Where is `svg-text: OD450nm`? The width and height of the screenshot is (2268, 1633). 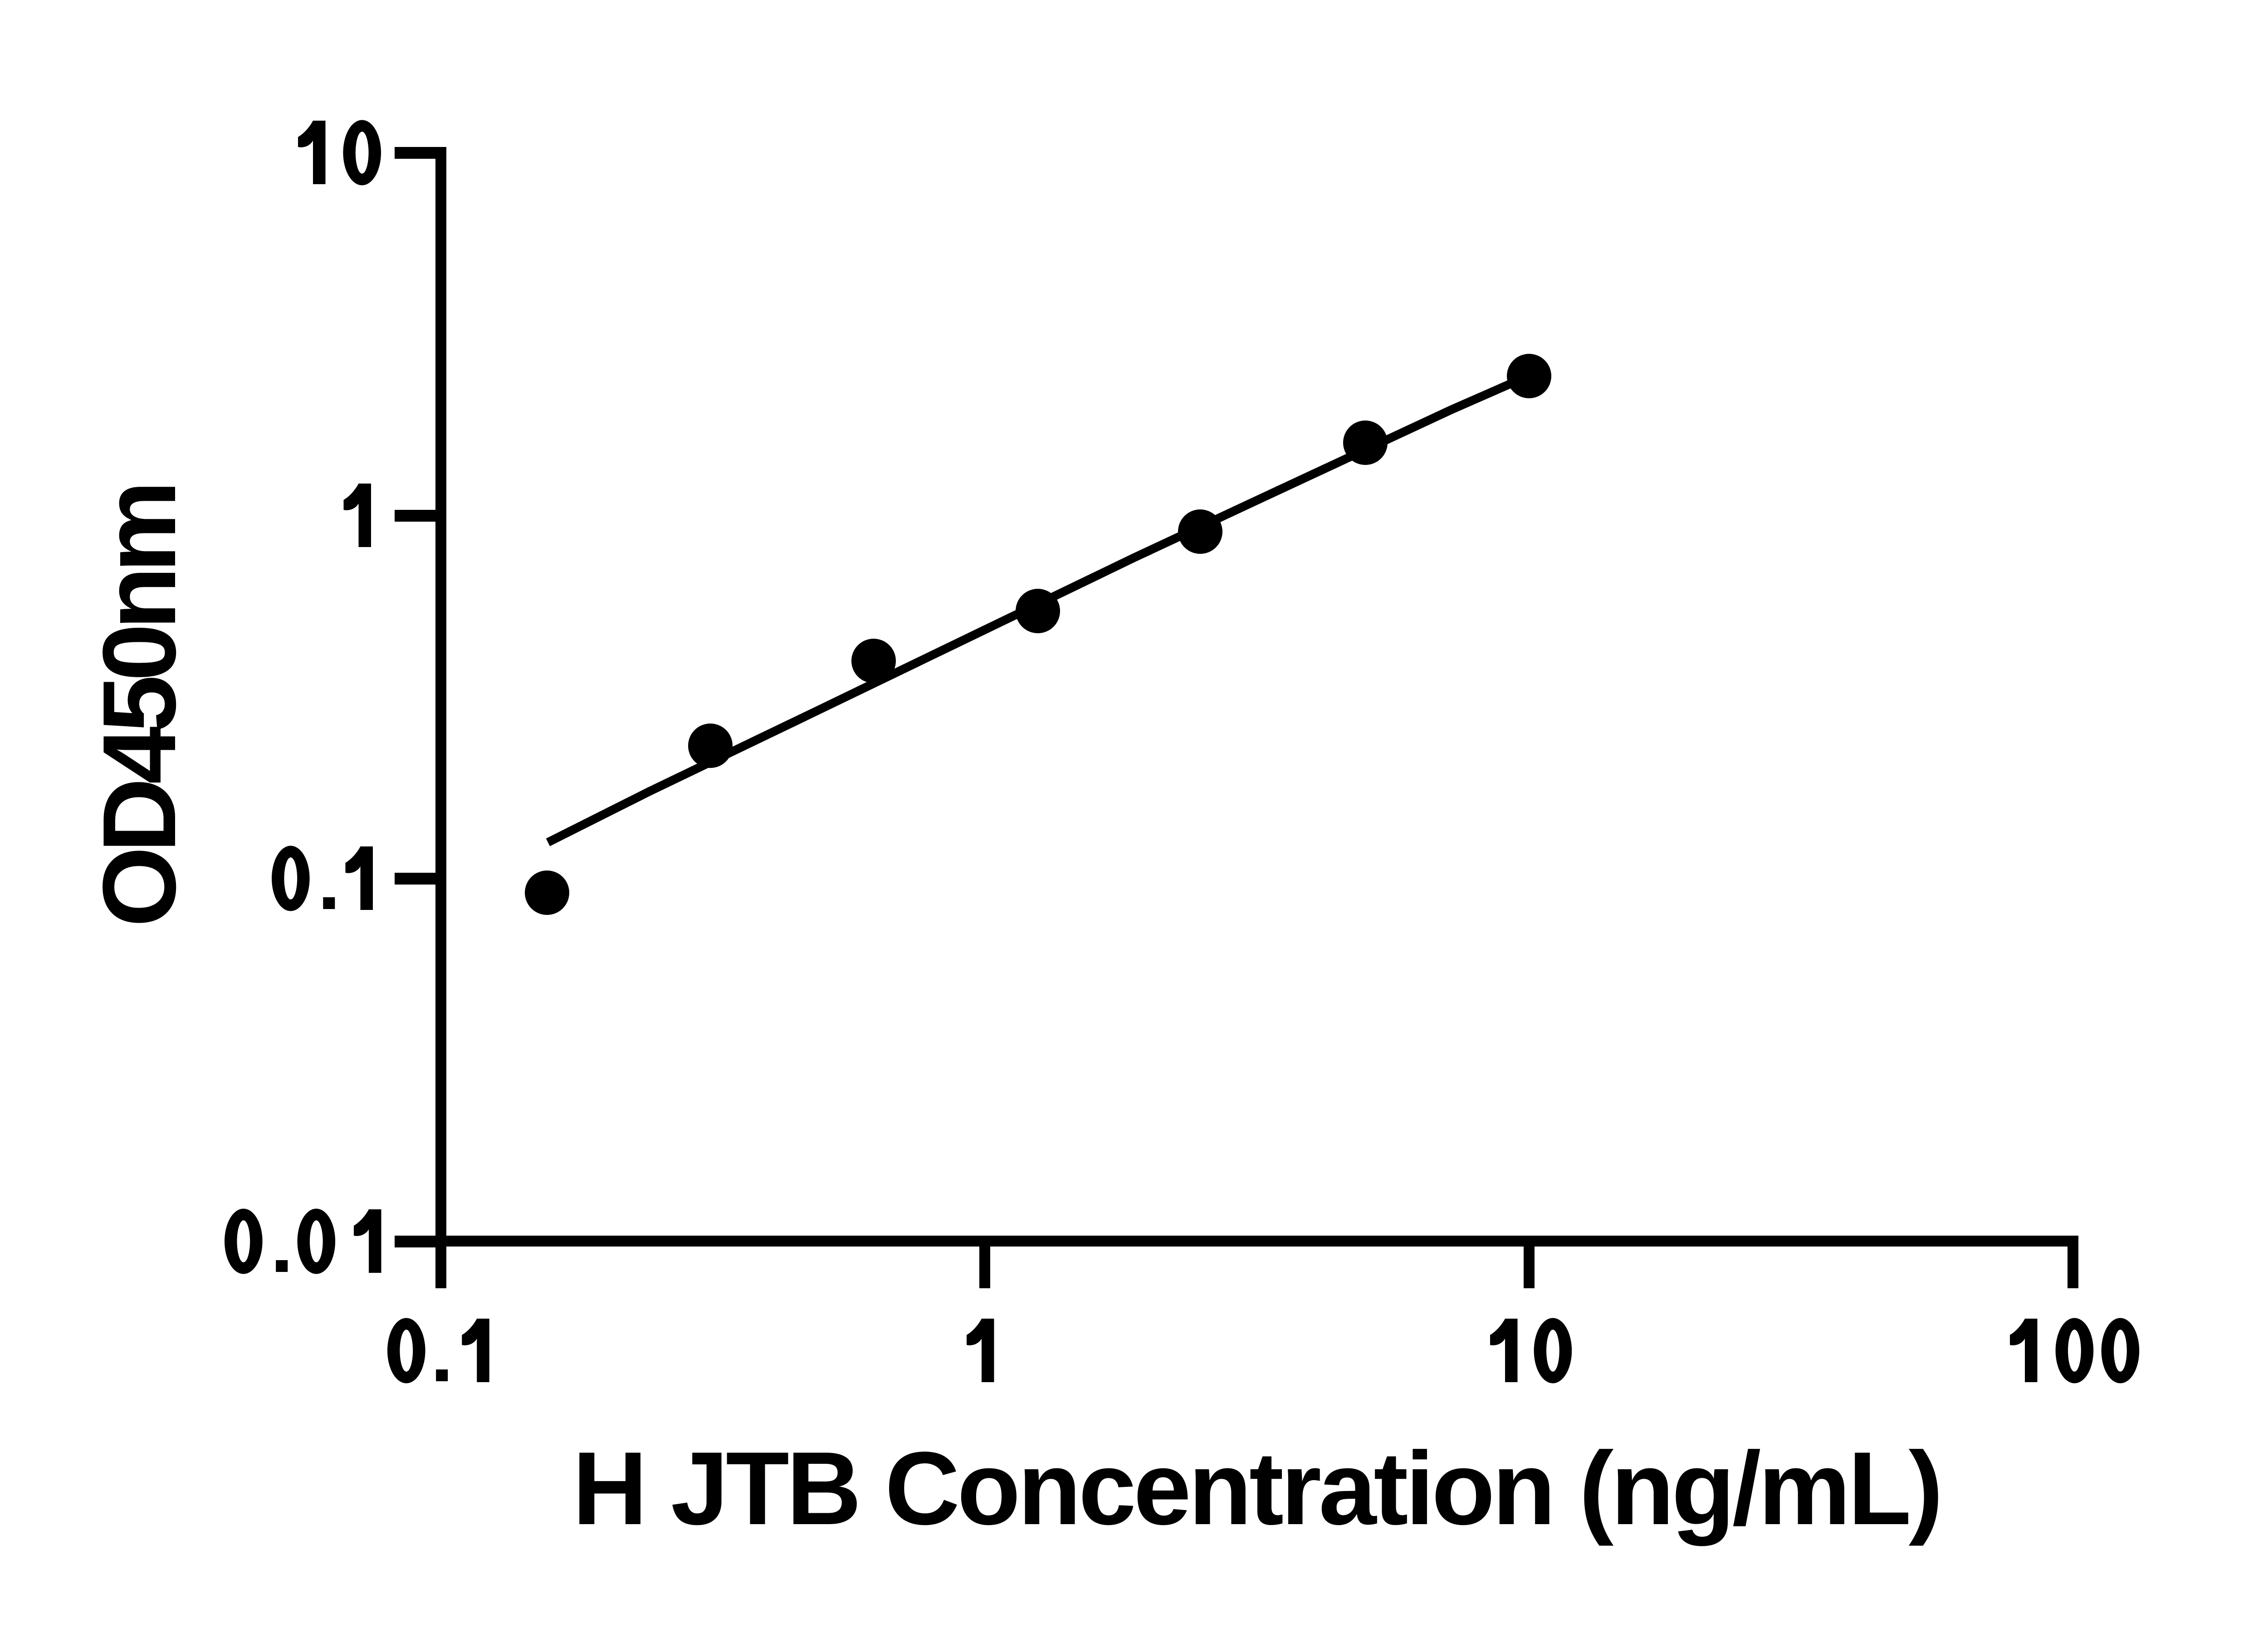
svg-text: OD450nm is located at coordinates (139, 703).